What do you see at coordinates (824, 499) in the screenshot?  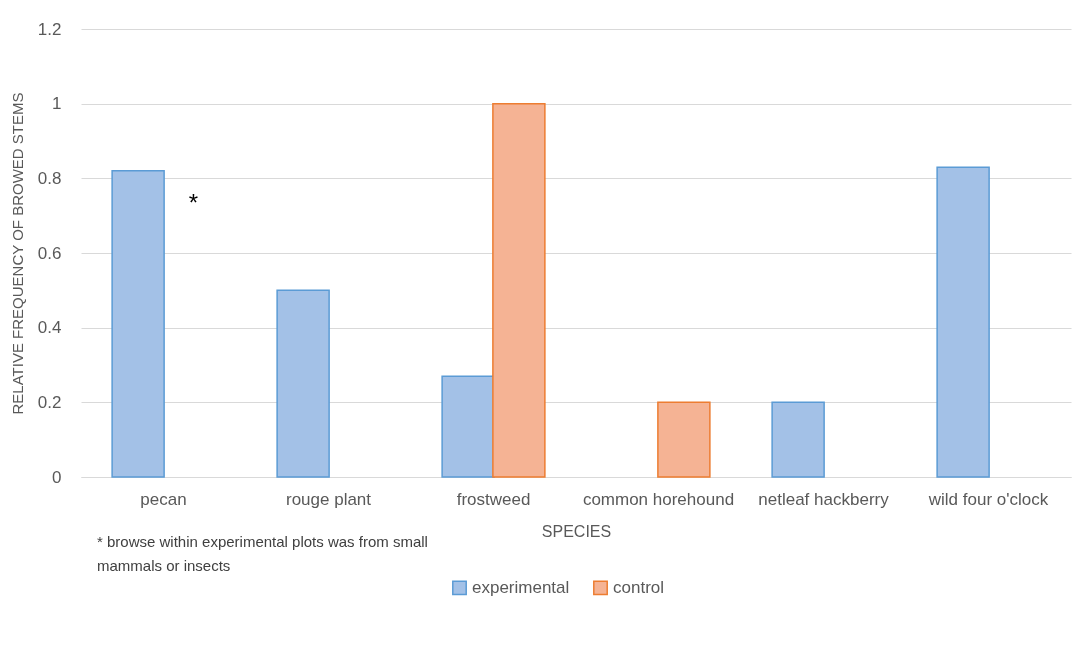 I see `x-tick-label: netleaf hackberry` at bounding box center [824, 499].